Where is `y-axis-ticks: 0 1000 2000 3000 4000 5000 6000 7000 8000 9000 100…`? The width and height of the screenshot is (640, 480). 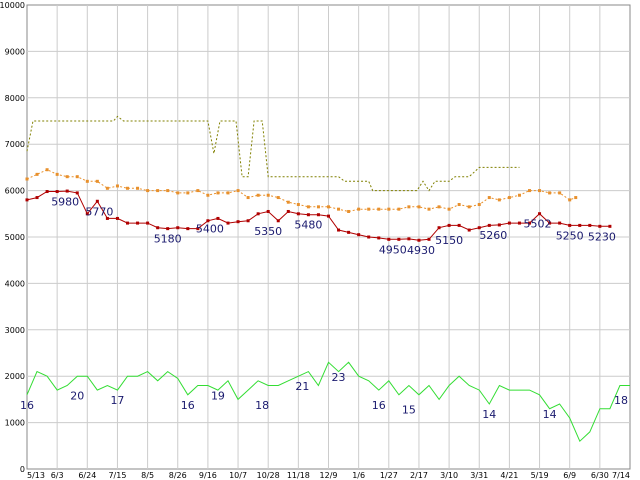 y-axis-ticks: 0 1000 2000 3000 4000 5000 6000 7000 8000 9000 100… is located at coordinates (12, 237).